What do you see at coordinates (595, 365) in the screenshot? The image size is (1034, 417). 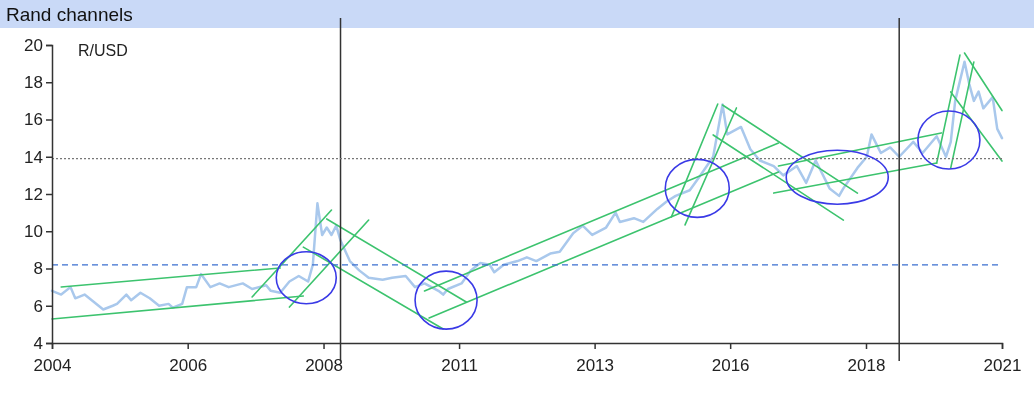 I see `x-tick-label: 2013` at bounding box center [595, 365].